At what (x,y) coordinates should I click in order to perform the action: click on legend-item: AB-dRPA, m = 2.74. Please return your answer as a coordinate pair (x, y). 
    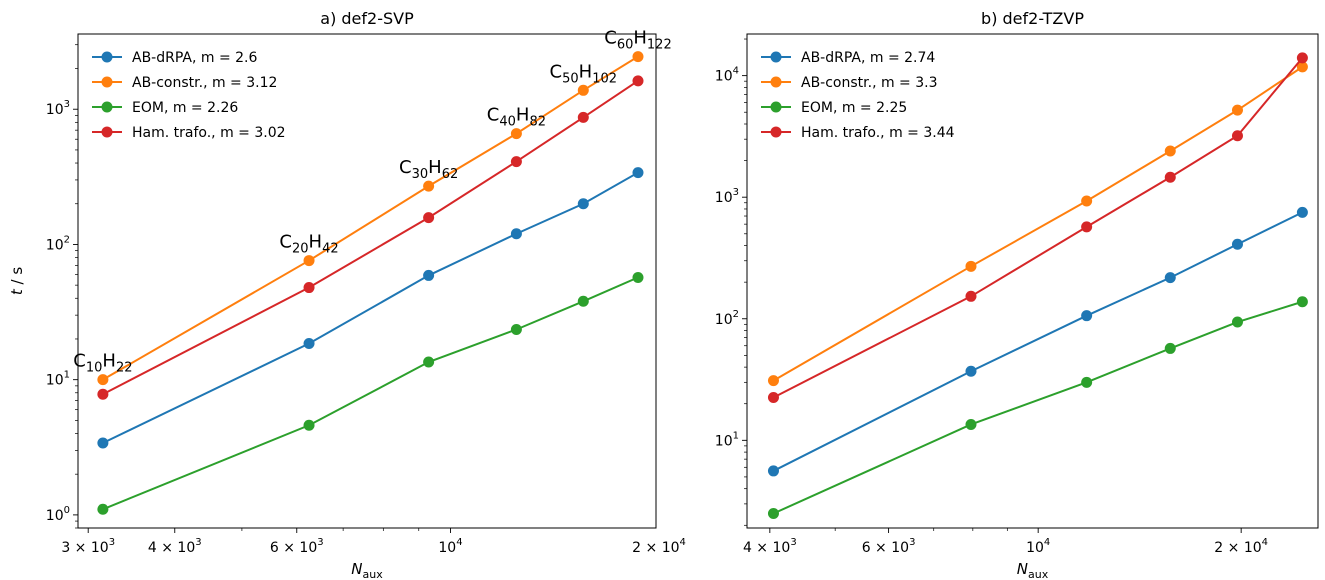
    Looking at the image, I should click on (848, 58).